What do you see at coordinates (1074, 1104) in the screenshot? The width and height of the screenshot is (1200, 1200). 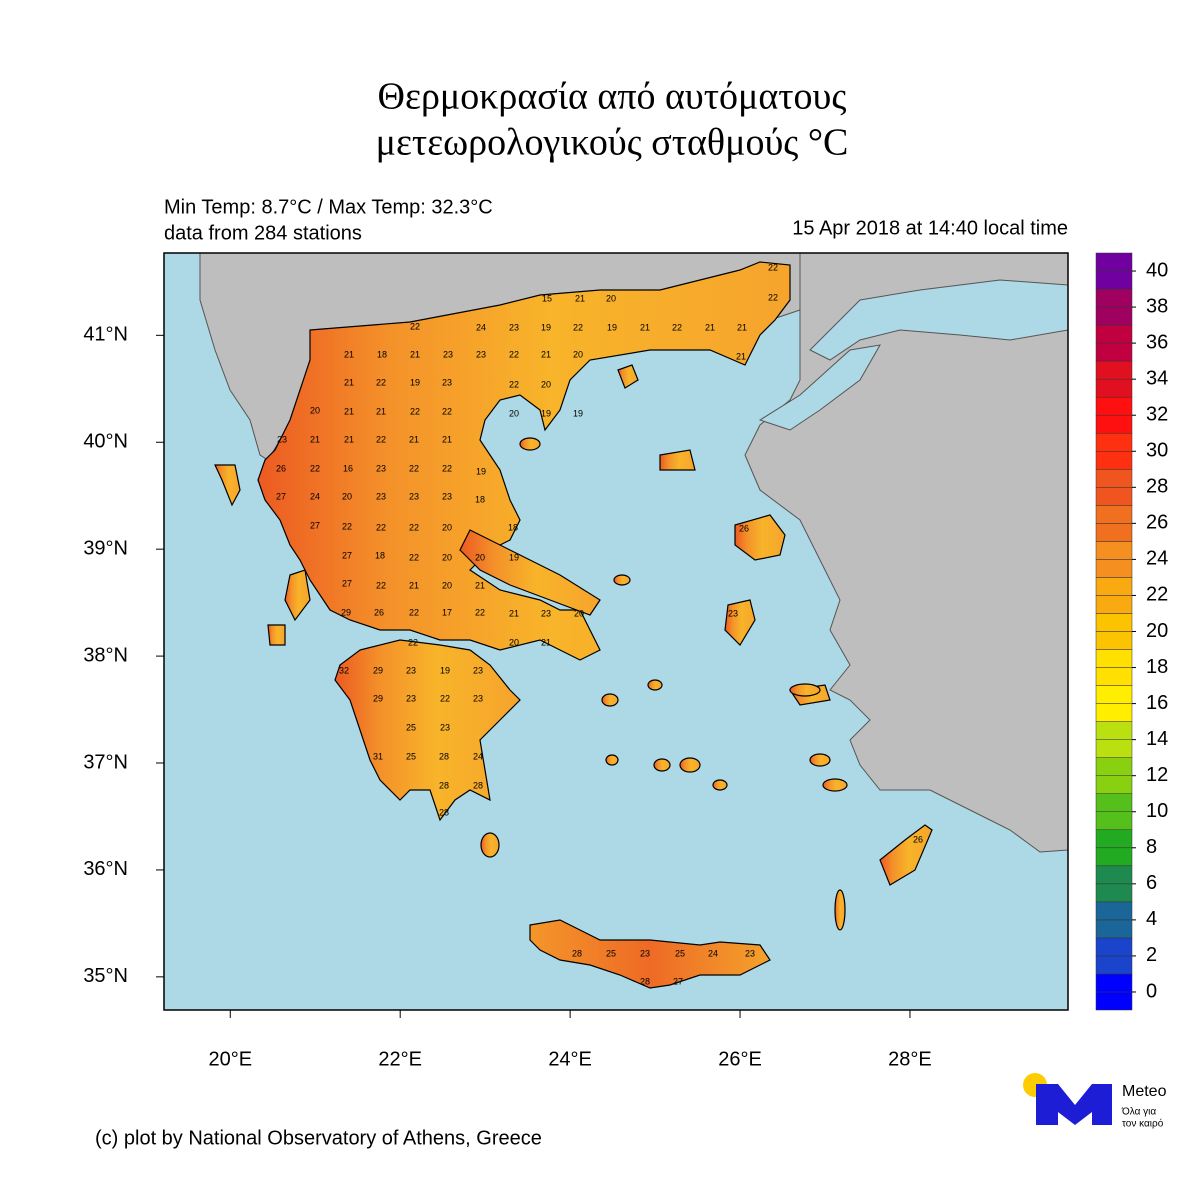 I see `logo-m` at bounding box center [1074, 1104].